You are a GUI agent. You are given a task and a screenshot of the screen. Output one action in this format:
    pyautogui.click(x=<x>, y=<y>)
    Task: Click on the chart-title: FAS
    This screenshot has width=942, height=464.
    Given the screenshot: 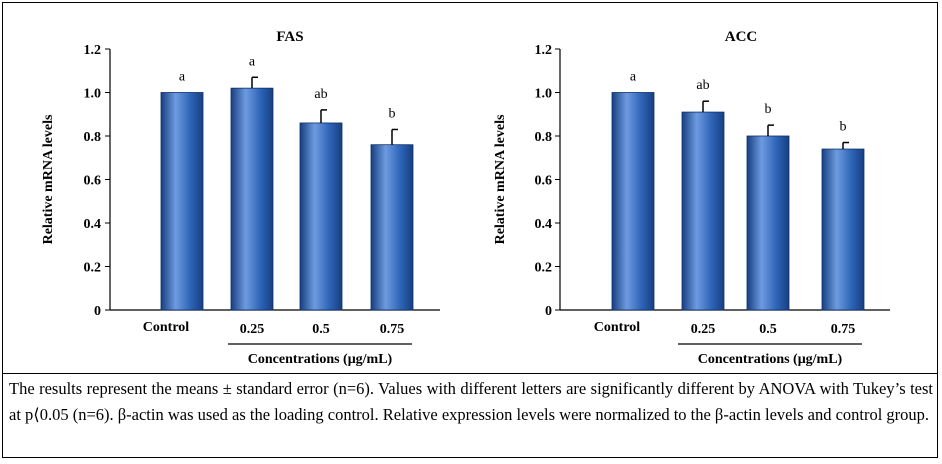 What is the action you would take?
    pyautogui.click(x=289, y=37)
    